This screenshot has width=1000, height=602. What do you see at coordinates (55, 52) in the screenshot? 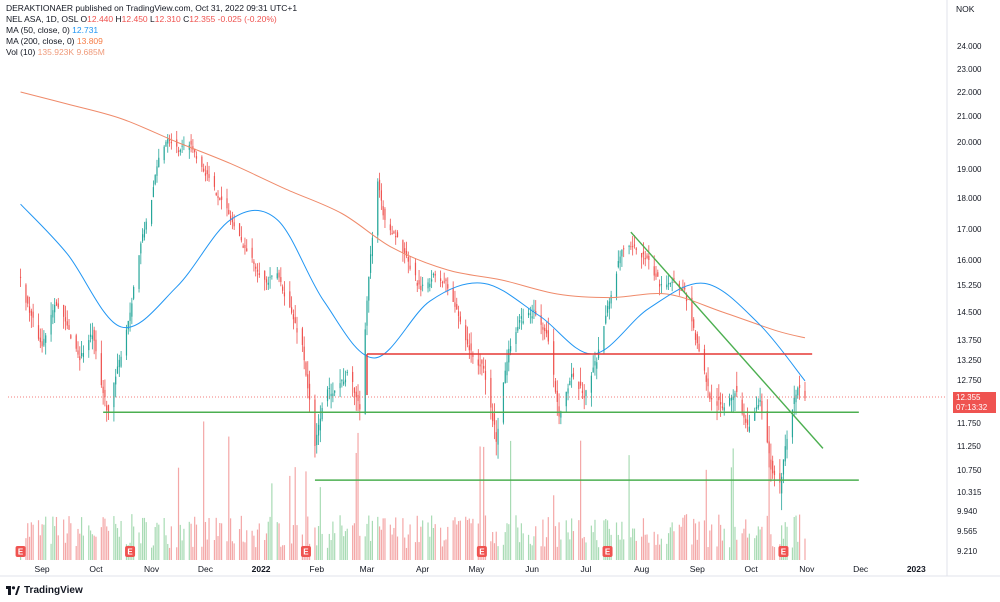
I see `volume-legend: Vol (10) 135.923K 9.685M` at bounding box center [55, 52].